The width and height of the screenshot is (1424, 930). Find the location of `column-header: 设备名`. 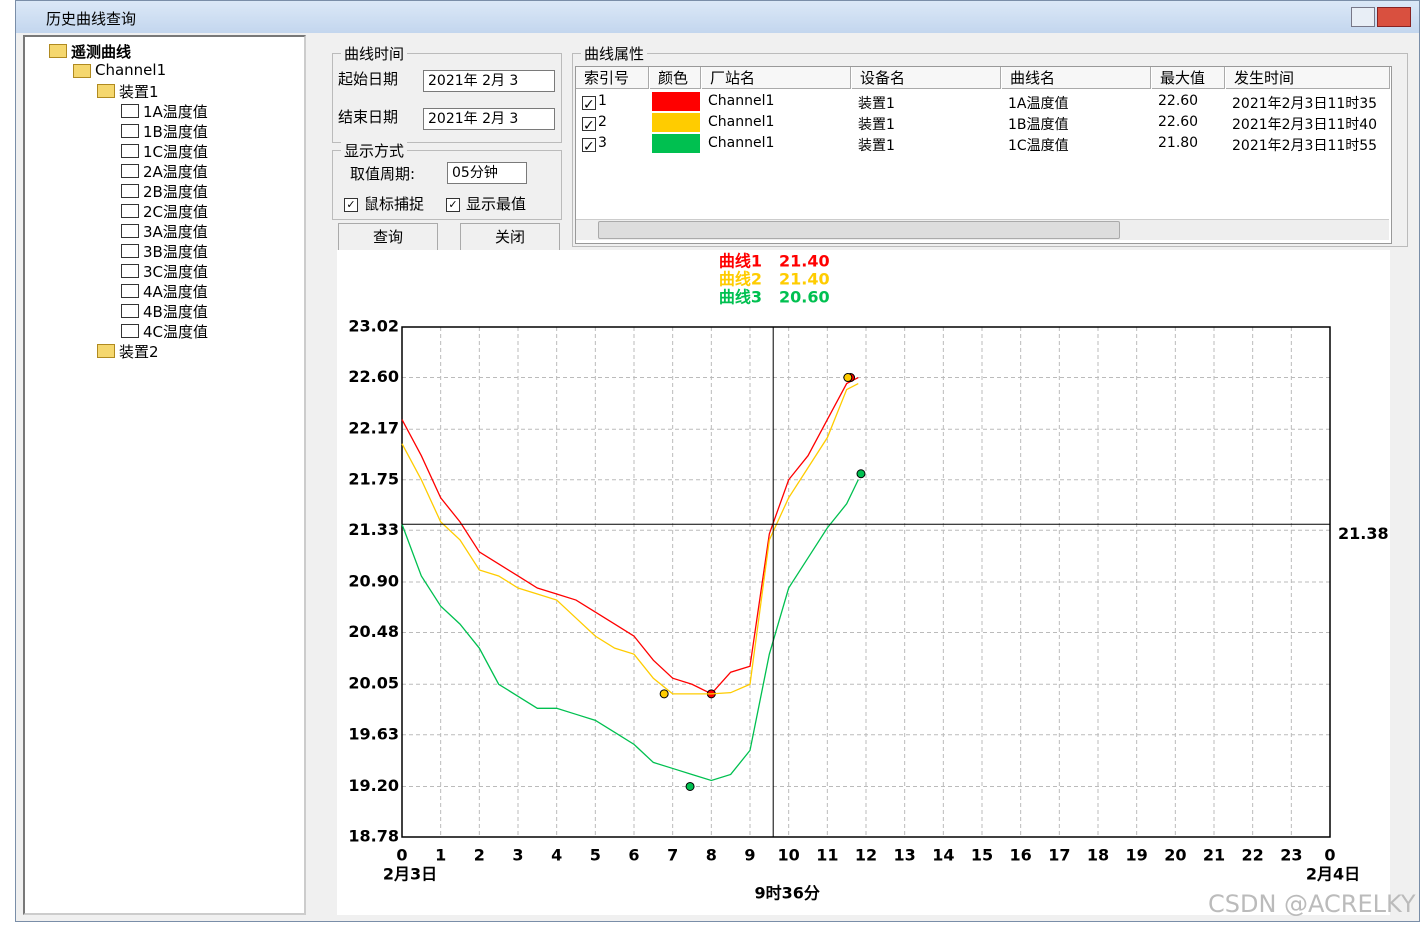

column-header: 设备名 is located at coordinates (926, 78).